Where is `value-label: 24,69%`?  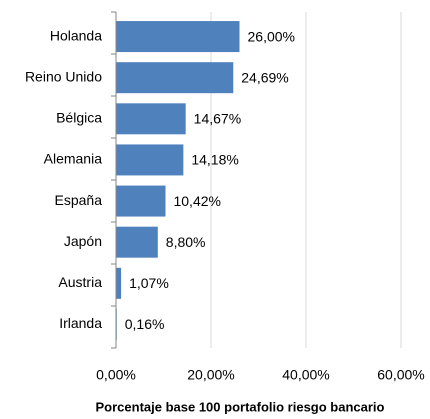 value-label: 24,69% is located at coordinates (264, 77).